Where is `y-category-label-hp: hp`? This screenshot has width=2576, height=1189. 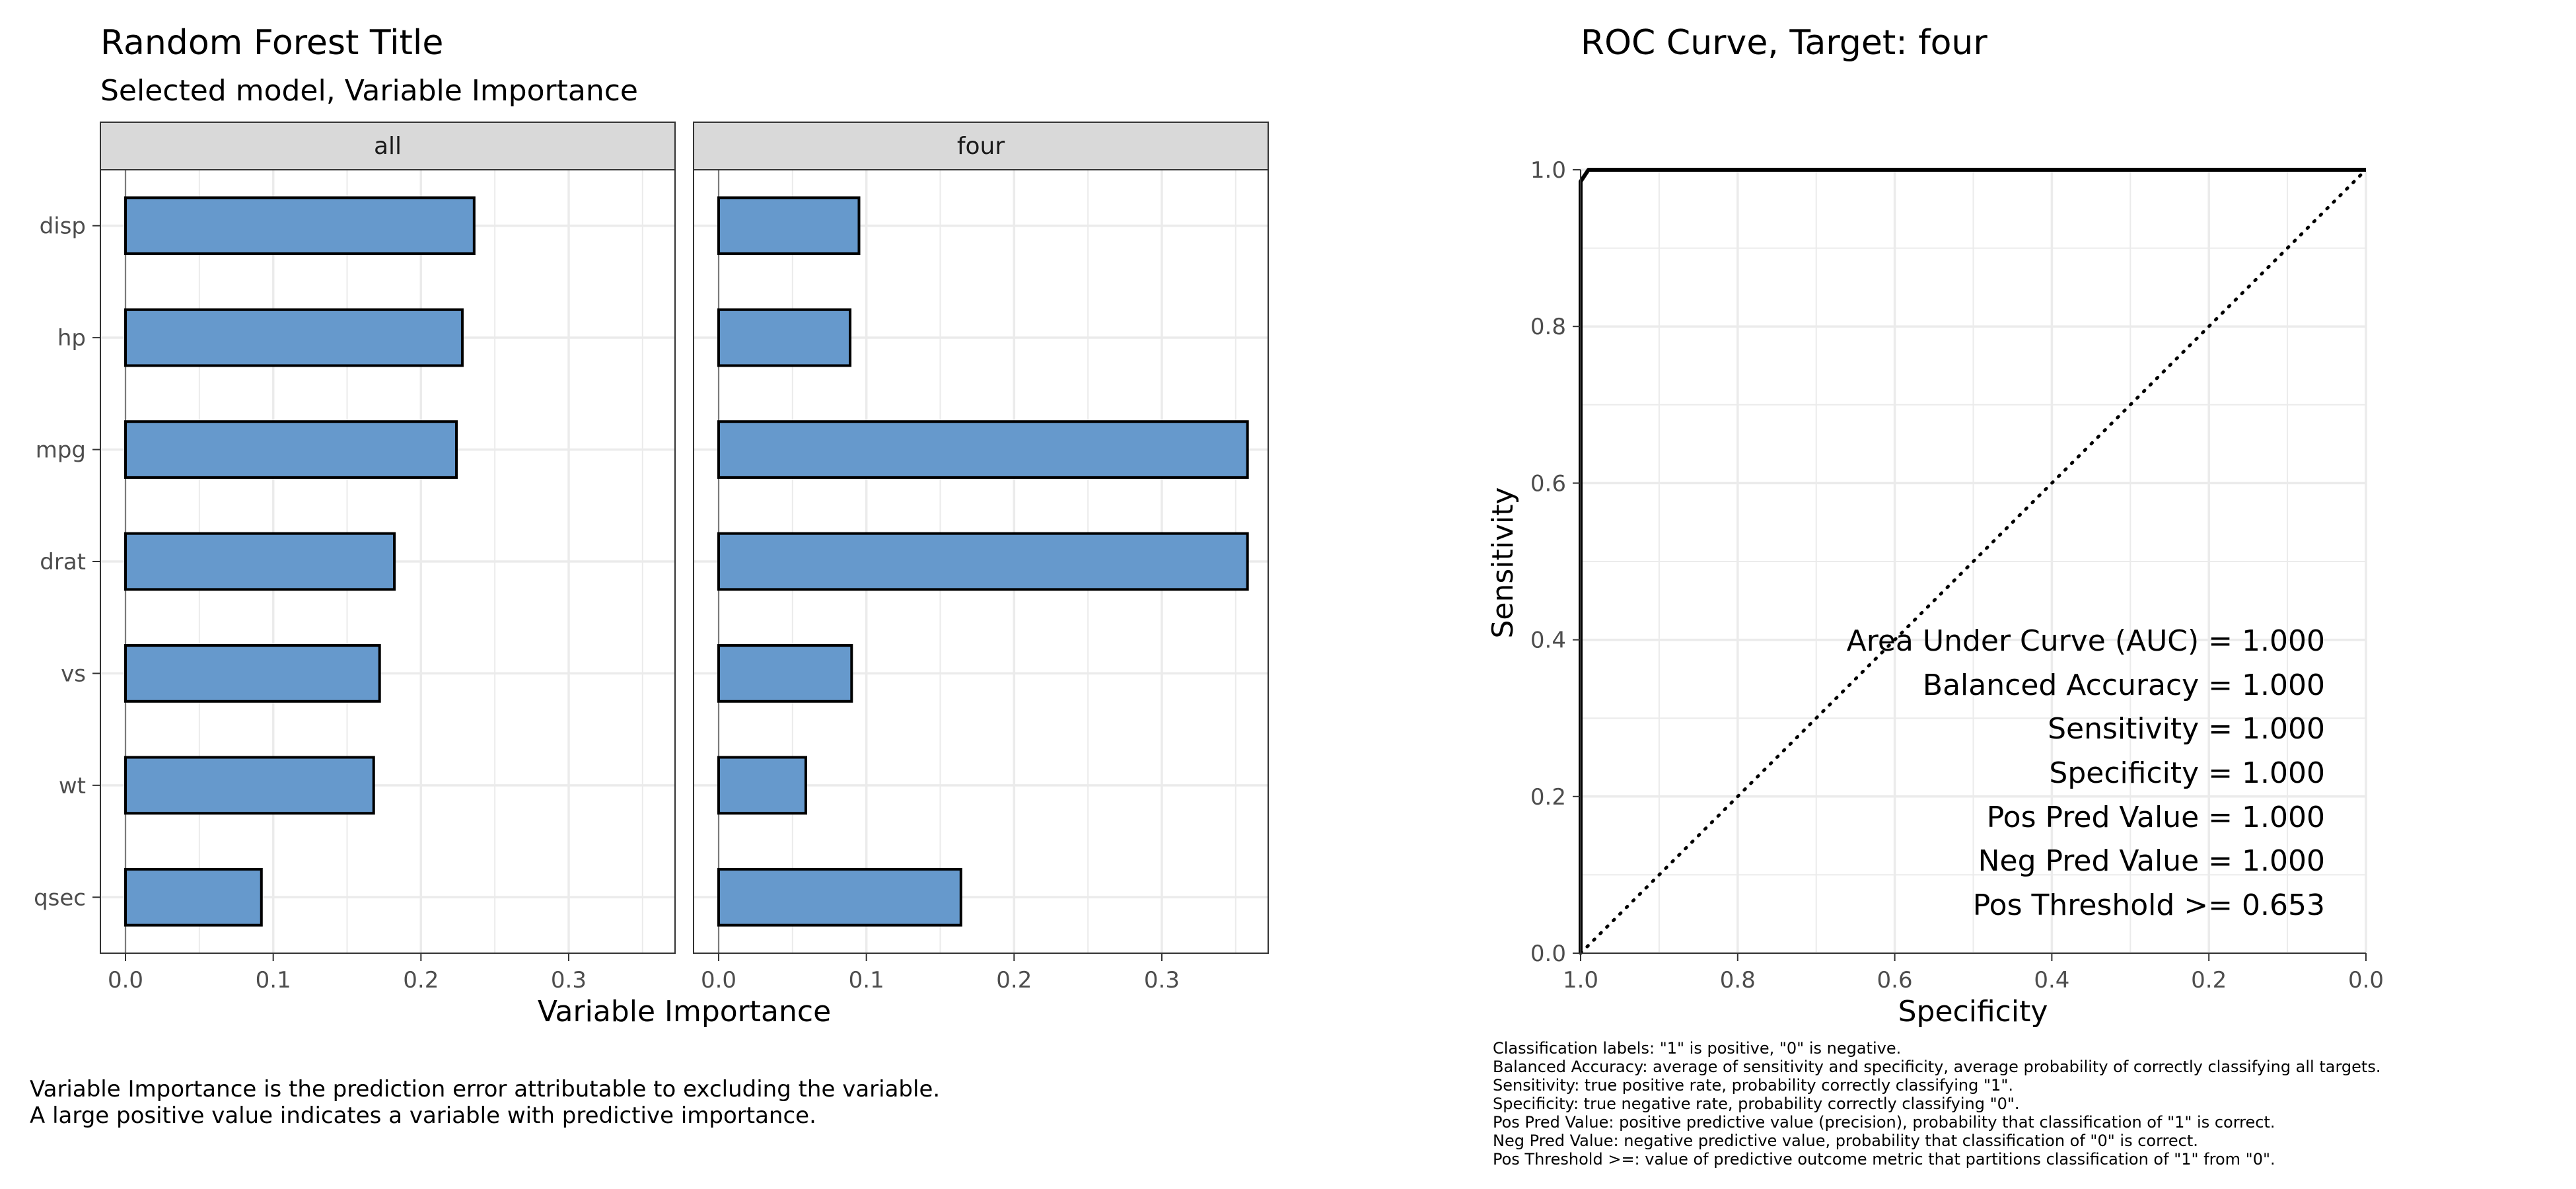 y-category-label-hp: hp is located at coordinates (72, 338).